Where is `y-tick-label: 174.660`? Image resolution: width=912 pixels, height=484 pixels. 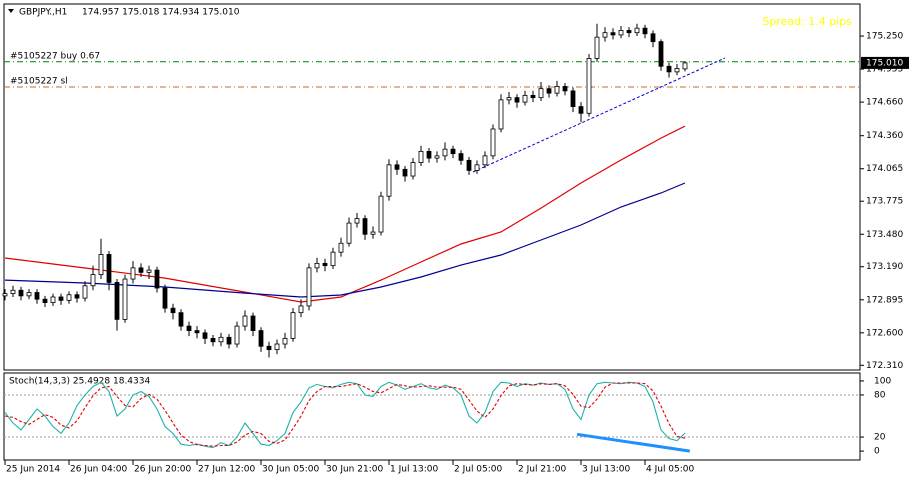
y-tick-label: 174.660 is located at coordinates (884, 103).